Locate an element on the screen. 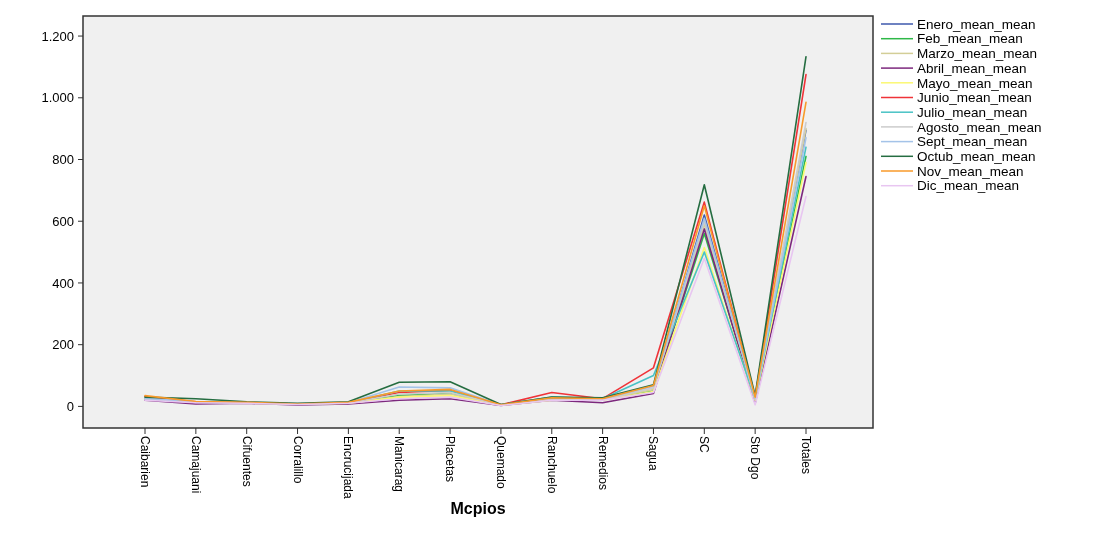 The width and height of the screenshot is (1116, 533). legend-label: Octub_mean_mean is located at coordinates (976, 157).